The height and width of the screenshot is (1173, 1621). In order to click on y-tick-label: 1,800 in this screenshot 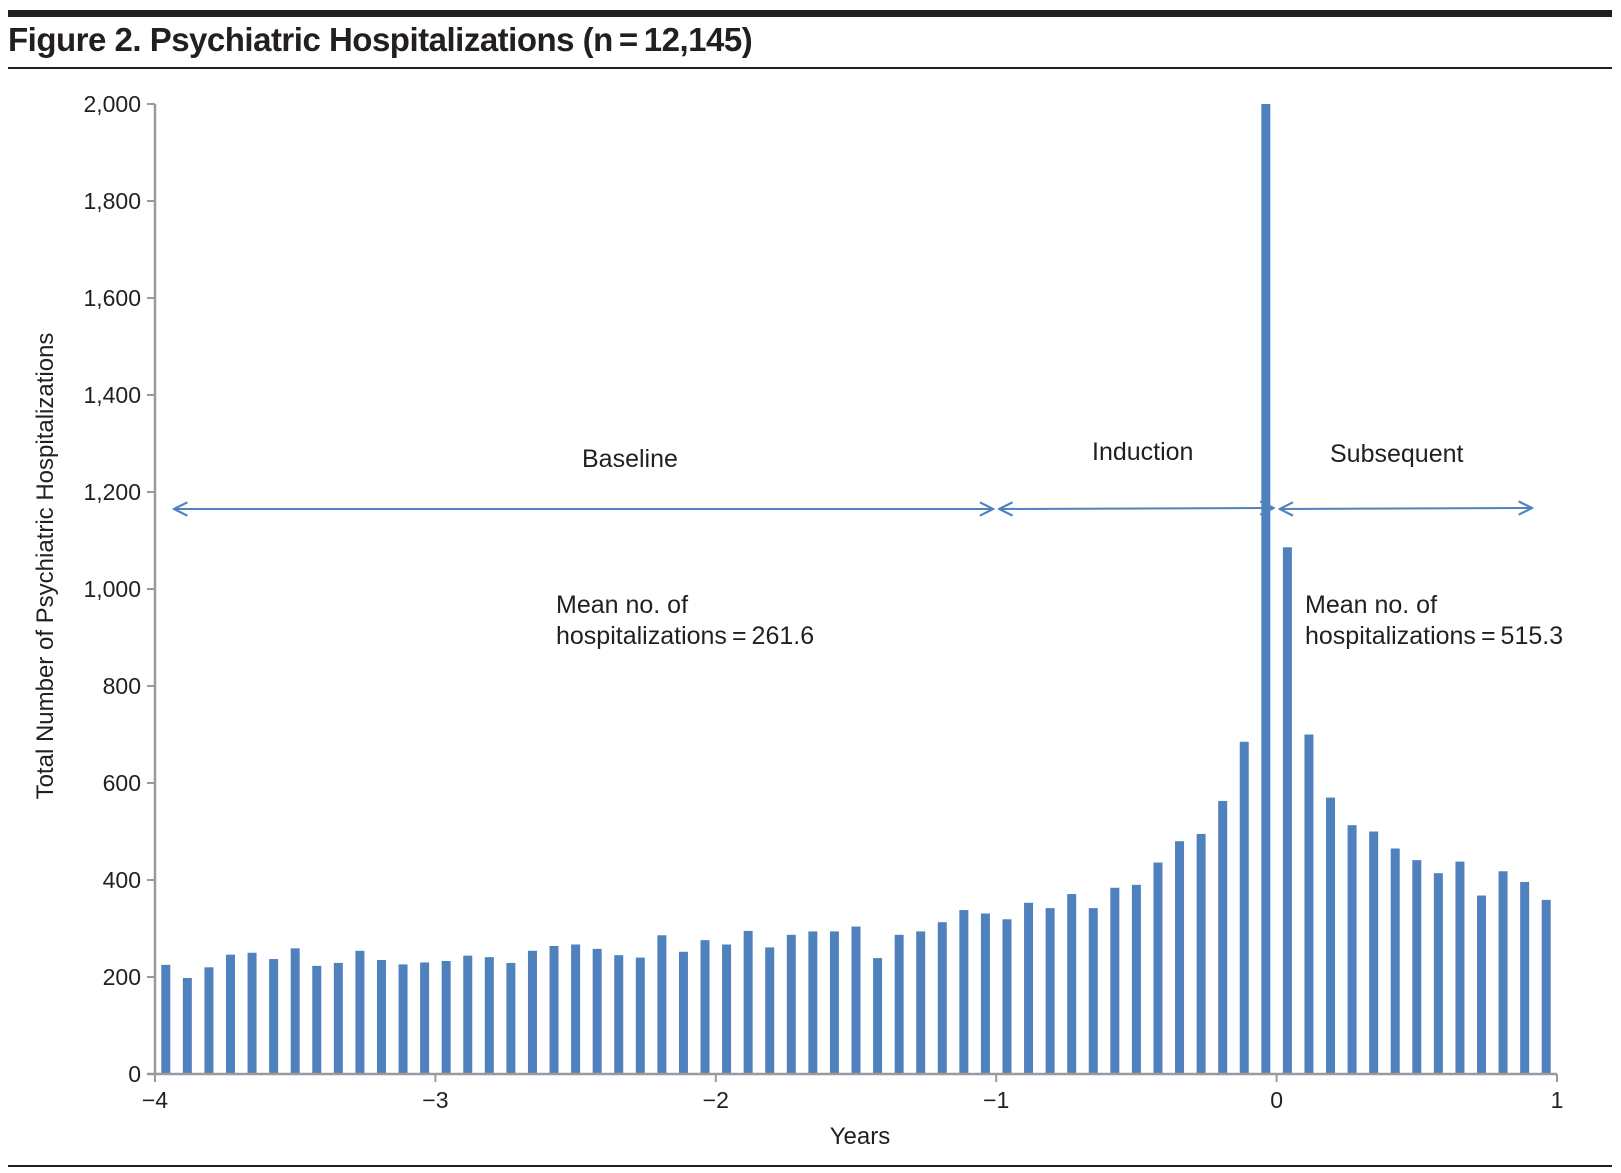, I will do `click(112, 201)`.